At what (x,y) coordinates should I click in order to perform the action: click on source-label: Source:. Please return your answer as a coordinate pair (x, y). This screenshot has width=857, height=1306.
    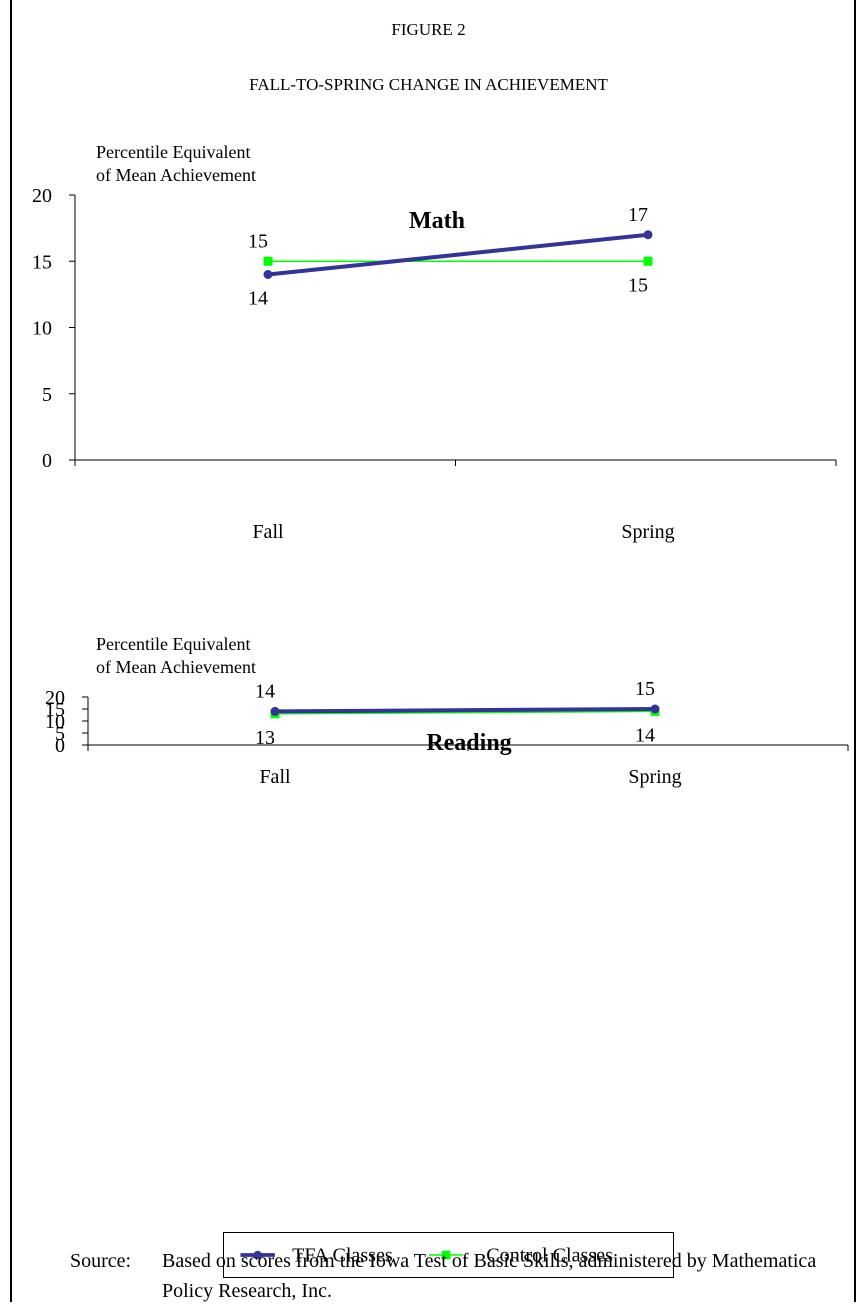
    Looking at the image, I should click on (101, 1261).